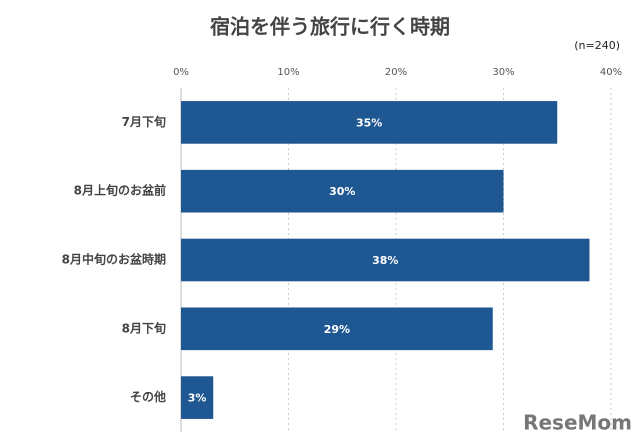 The width and height of the screenshot is (640, 448). I want to click on chart-title: 宿泊を伴う旅行に行く時期, so click(330, 27).